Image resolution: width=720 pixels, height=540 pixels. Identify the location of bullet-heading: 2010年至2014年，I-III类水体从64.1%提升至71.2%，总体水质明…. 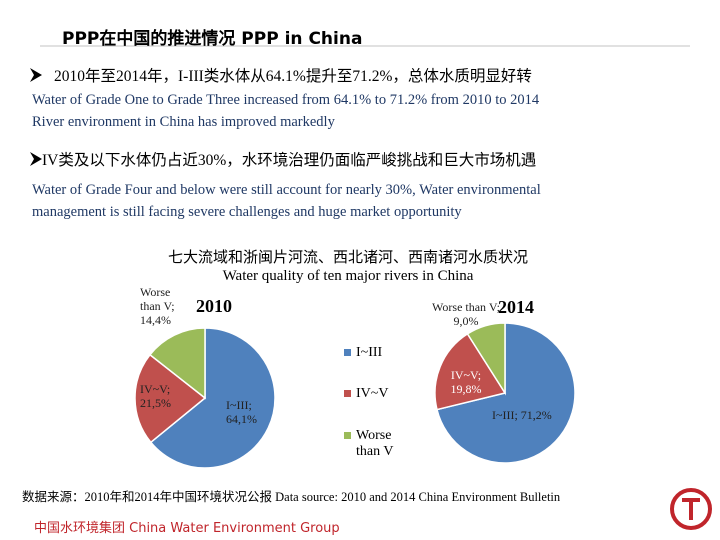
(293, 76).